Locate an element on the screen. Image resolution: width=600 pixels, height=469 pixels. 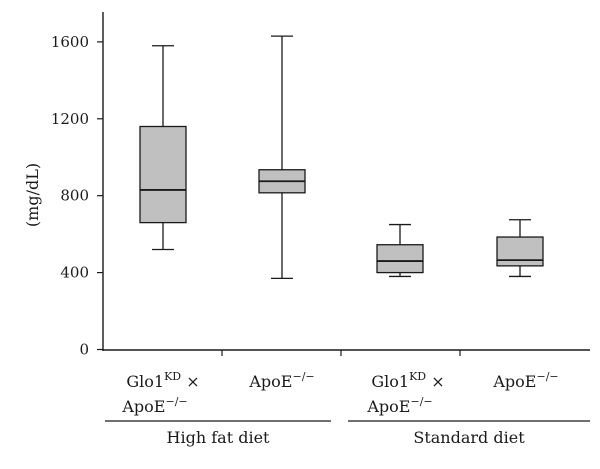
x-axis is located at coordinates (346, 352).